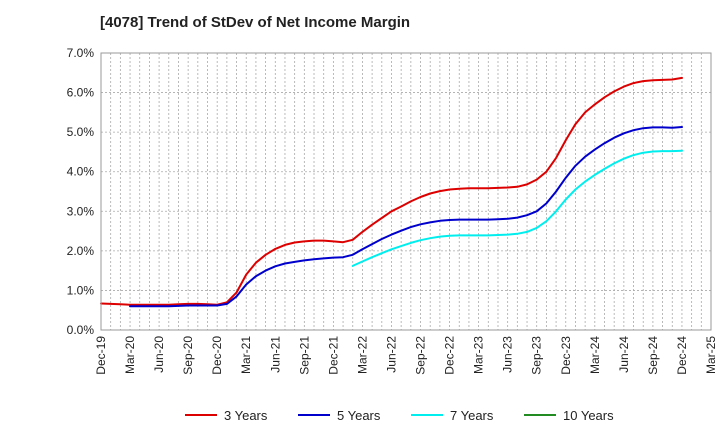 This screenshot has width=720, height=440. Describe the element at coordinates (81, 132) in the screenshot. I see `y-tick-label: 5.0%` at that location.